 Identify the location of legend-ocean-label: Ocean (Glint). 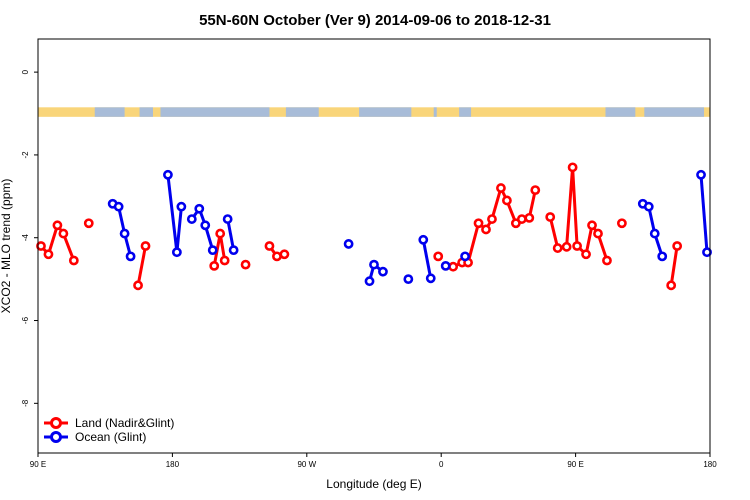
(110, 437).